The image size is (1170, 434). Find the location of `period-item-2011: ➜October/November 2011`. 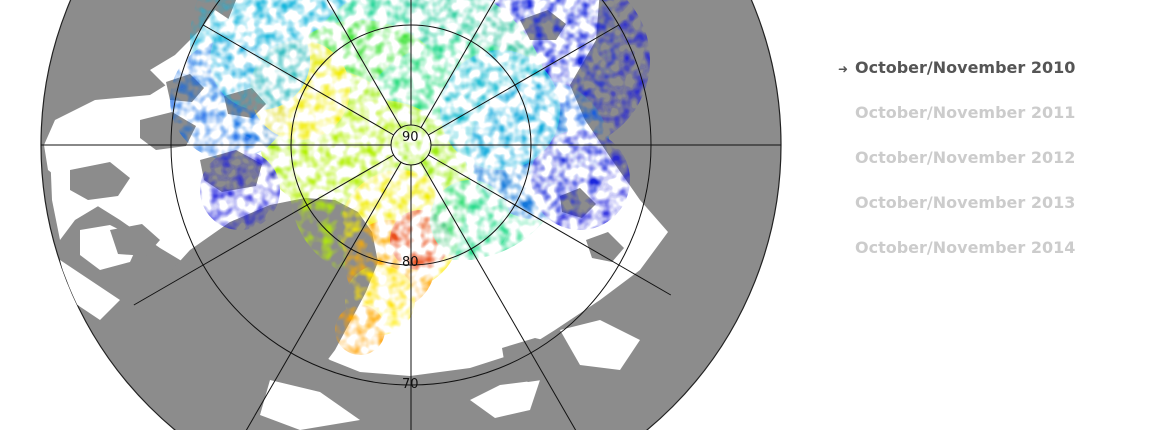

period-item-2011: ➜October/November 2011 is located at coordinates (998, 123).